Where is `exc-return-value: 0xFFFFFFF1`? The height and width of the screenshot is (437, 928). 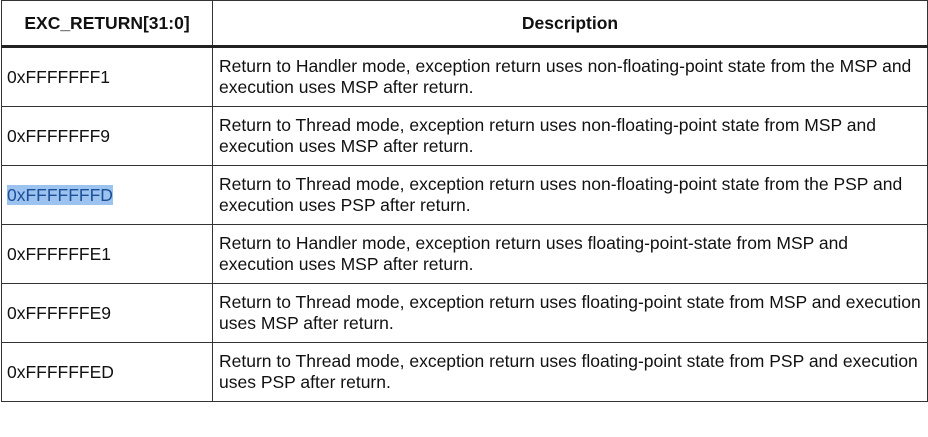
exc-return-value: 0xFFFFFFF1 is located at coordinates (107, 76).